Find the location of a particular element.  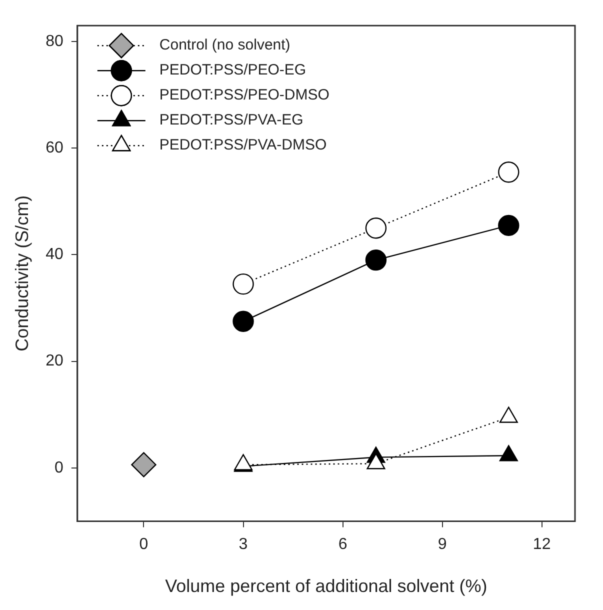

x-tick-label: 0 is located at coordinates (143, 545).